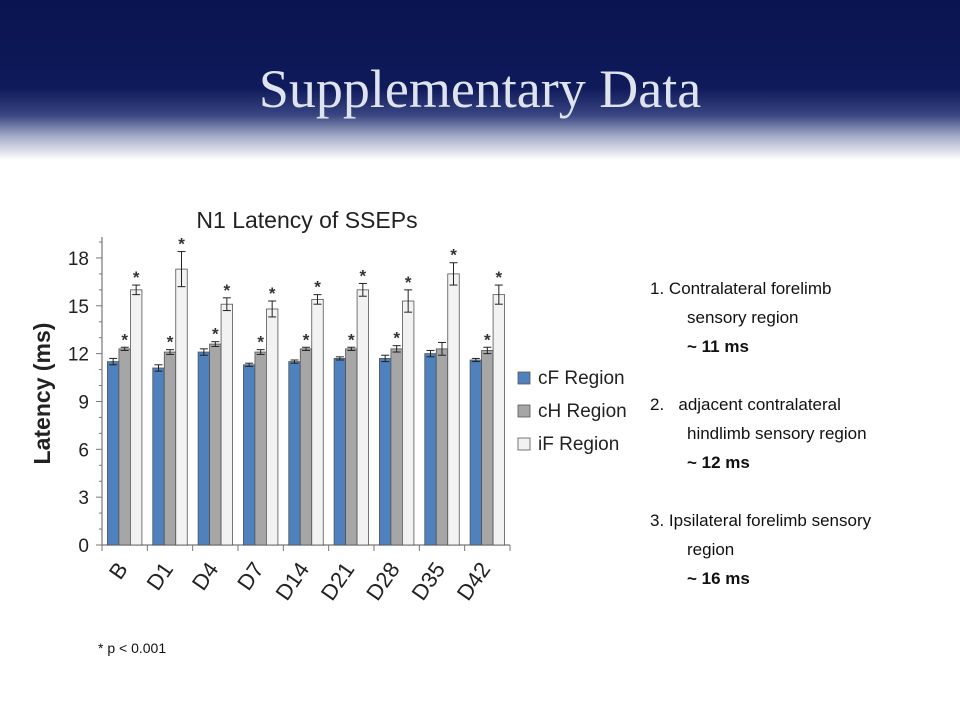 The width and height of the screenshot is (960, 720). Describe the element at coordinates (474, 581) in the screenshot. I see `x-tick-label: D42` at that location.